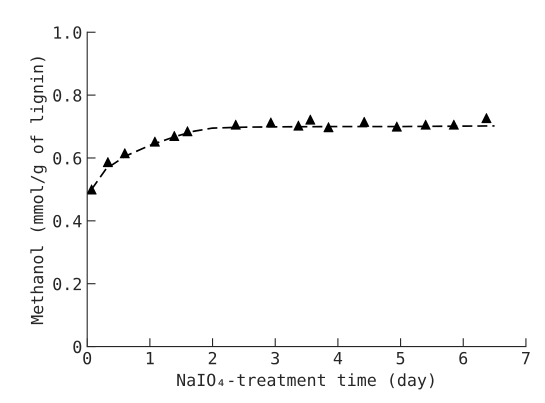 The width and height of the screenshot is (545, 403). Describe the element at coordinates (67, 284) in the screenshot. I see `y-tick-label: 0.2` at that location.